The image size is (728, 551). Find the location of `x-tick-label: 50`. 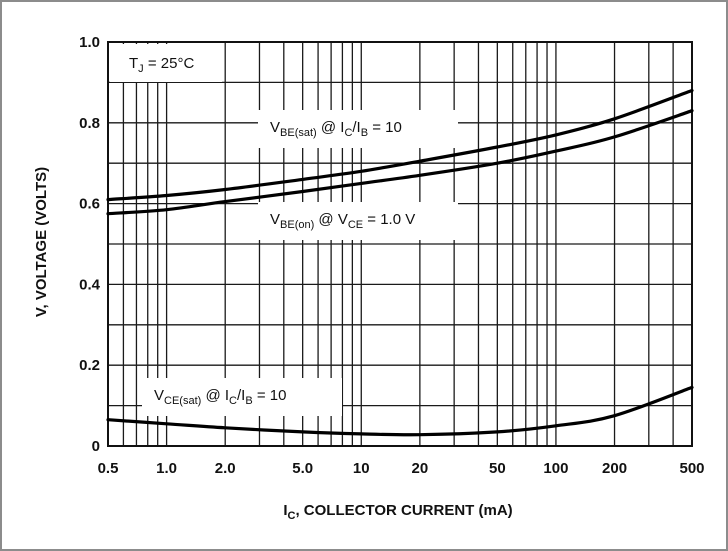

x-tick-label: 50 is located at coordinates (497, 468).